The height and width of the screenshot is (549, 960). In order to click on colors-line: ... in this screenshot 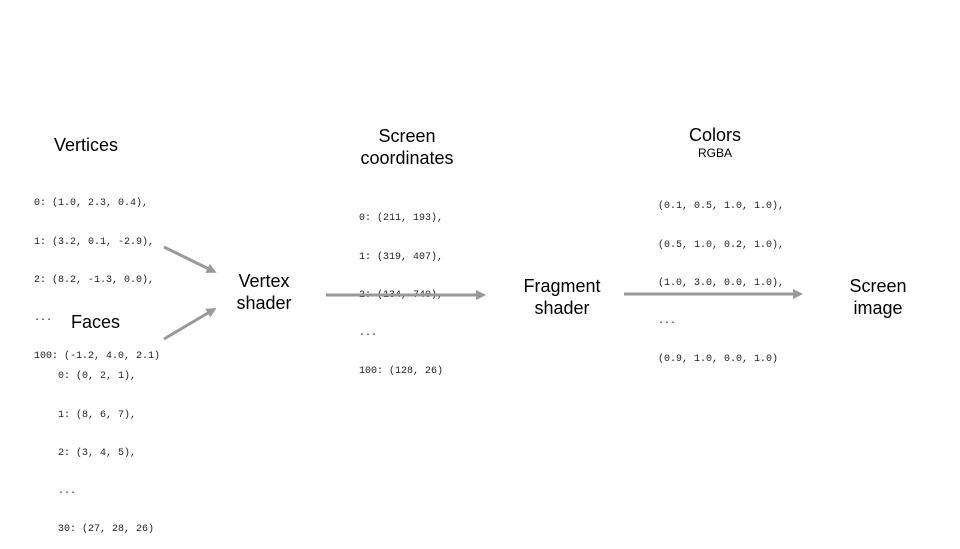, I will do `click(667, 321)`.